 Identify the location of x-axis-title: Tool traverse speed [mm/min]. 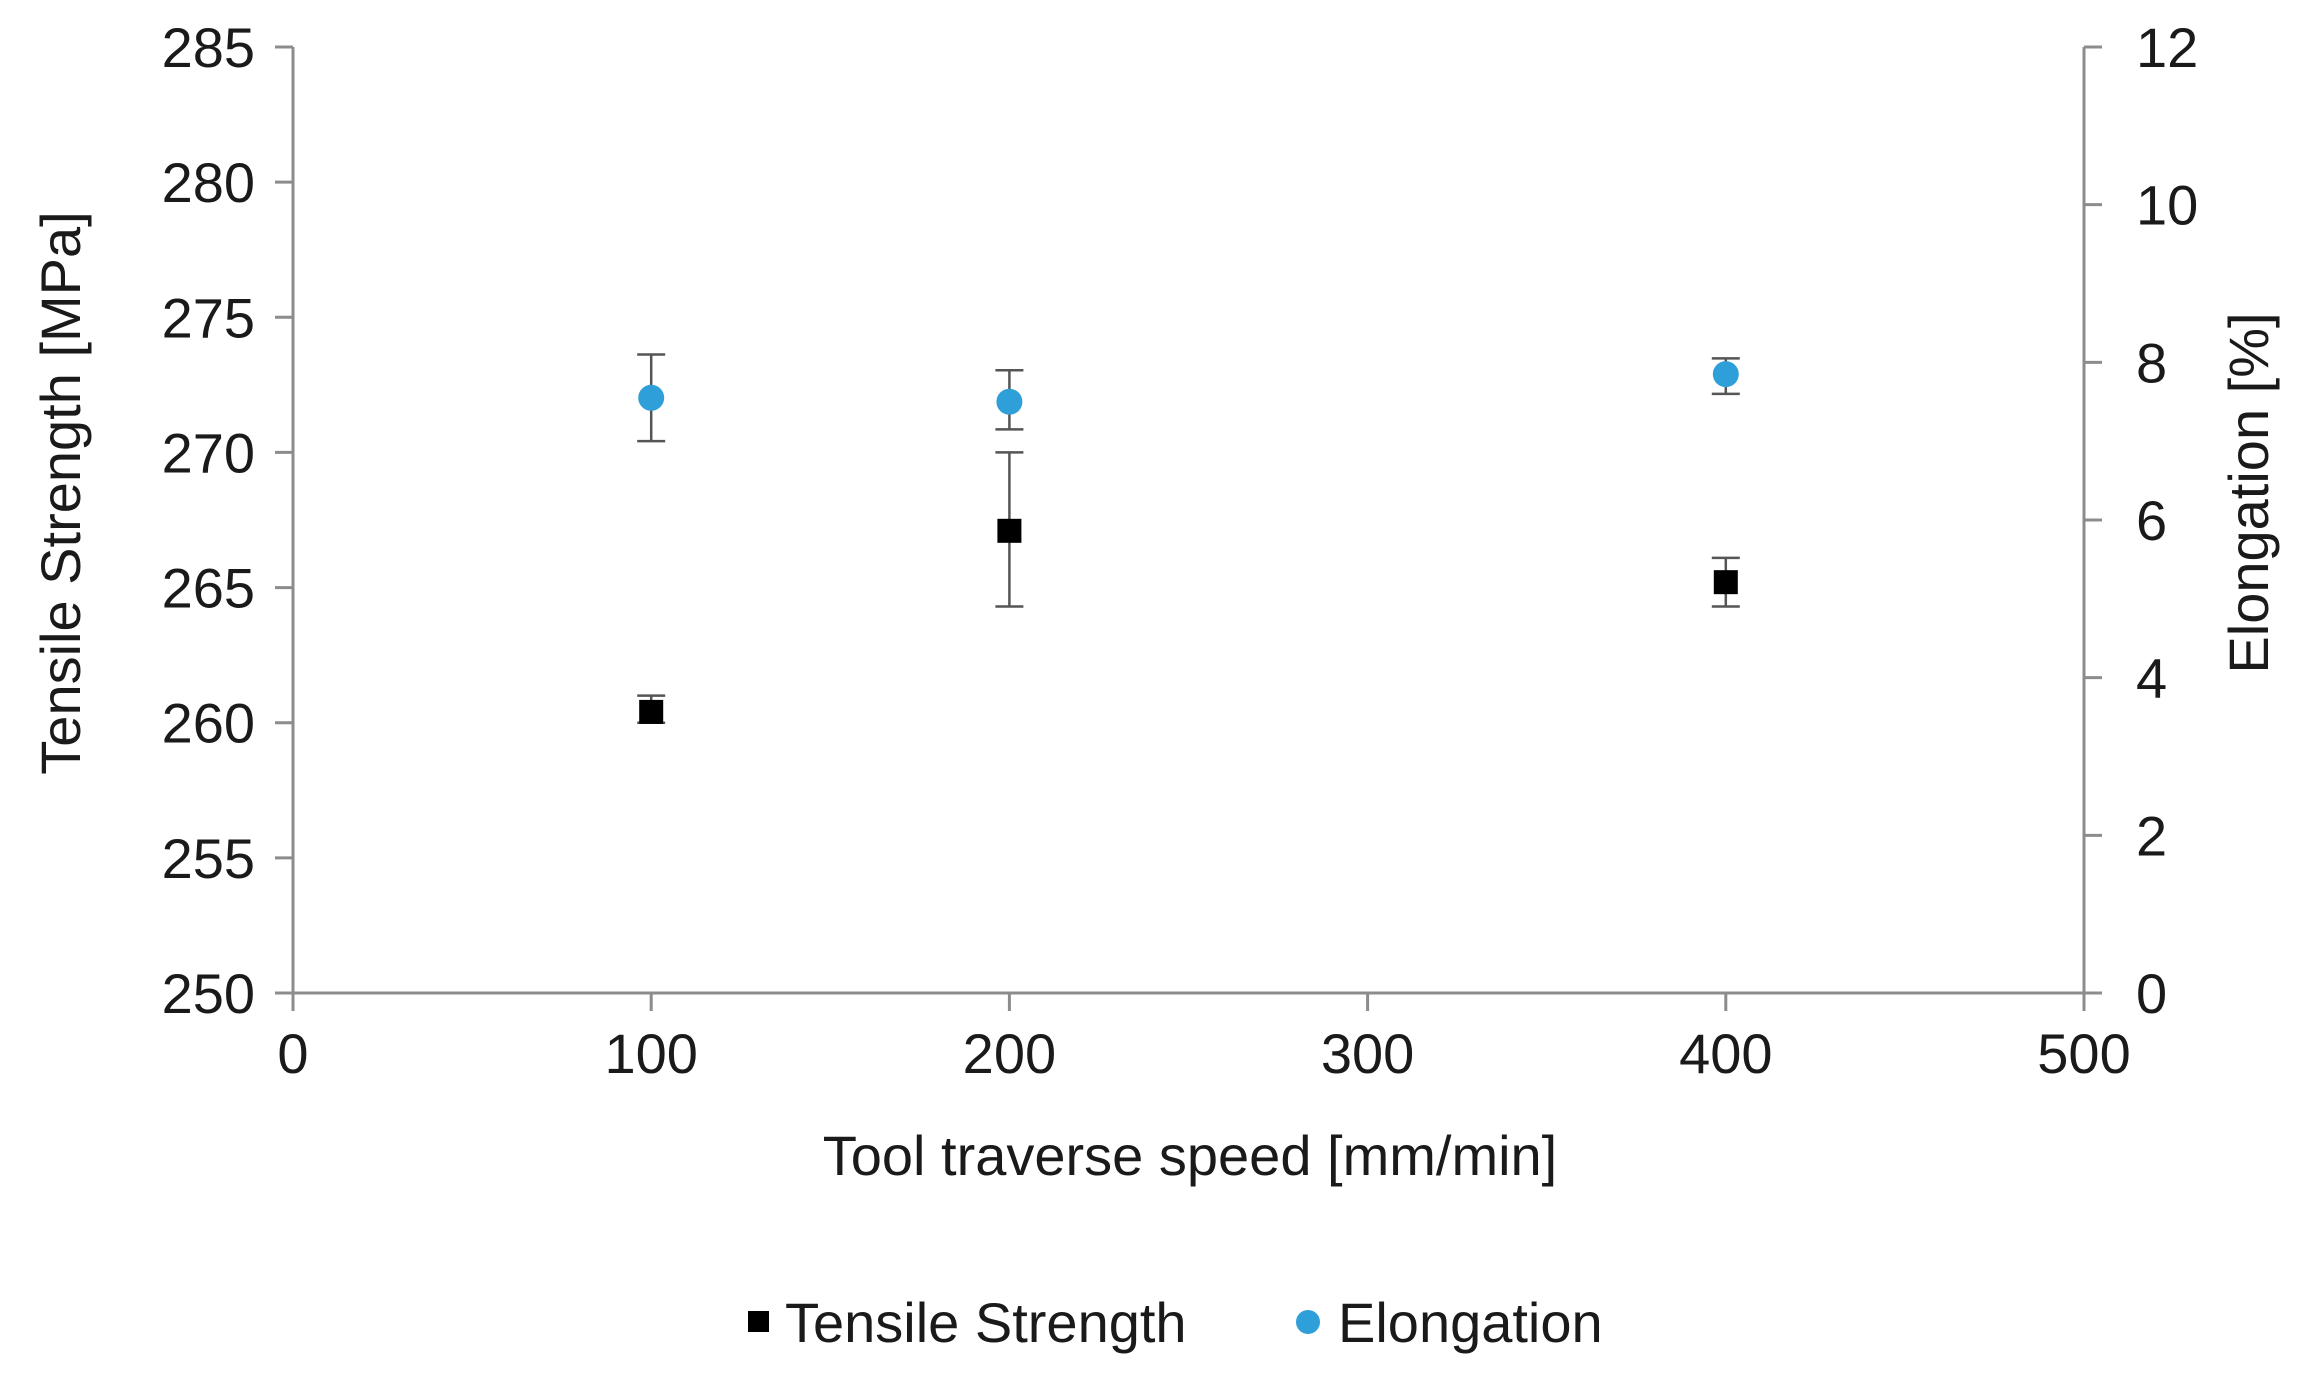
(1190, 1155).